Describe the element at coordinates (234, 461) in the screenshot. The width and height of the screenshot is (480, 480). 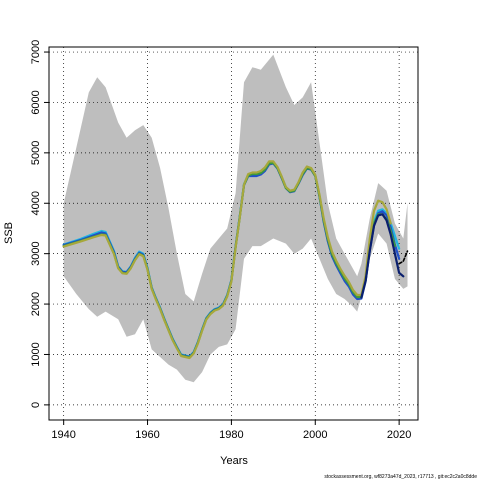
I see `x-axis-title: Years` at that location.